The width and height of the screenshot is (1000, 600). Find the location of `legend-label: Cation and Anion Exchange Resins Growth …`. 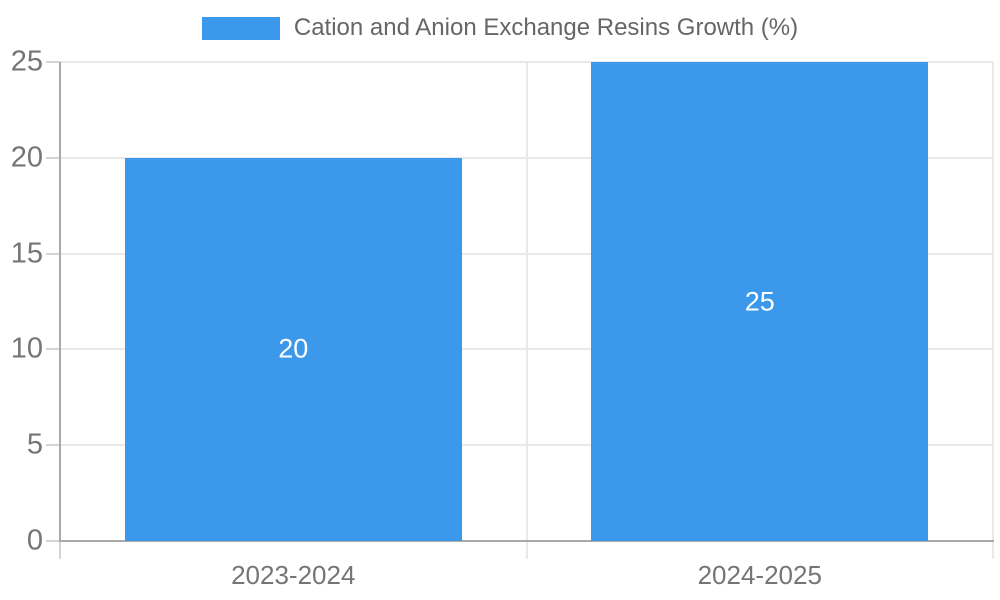

legend-label: Cation and Anion Exchange Resins Growth … is located at coordinates (546, 27).